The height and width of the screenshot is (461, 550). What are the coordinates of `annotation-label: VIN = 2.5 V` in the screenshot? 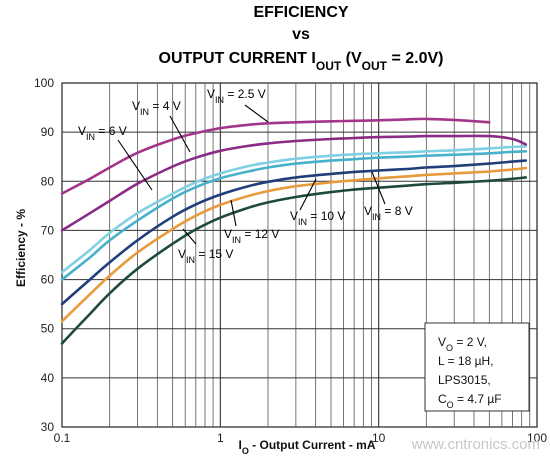 It's located at (236, 96).